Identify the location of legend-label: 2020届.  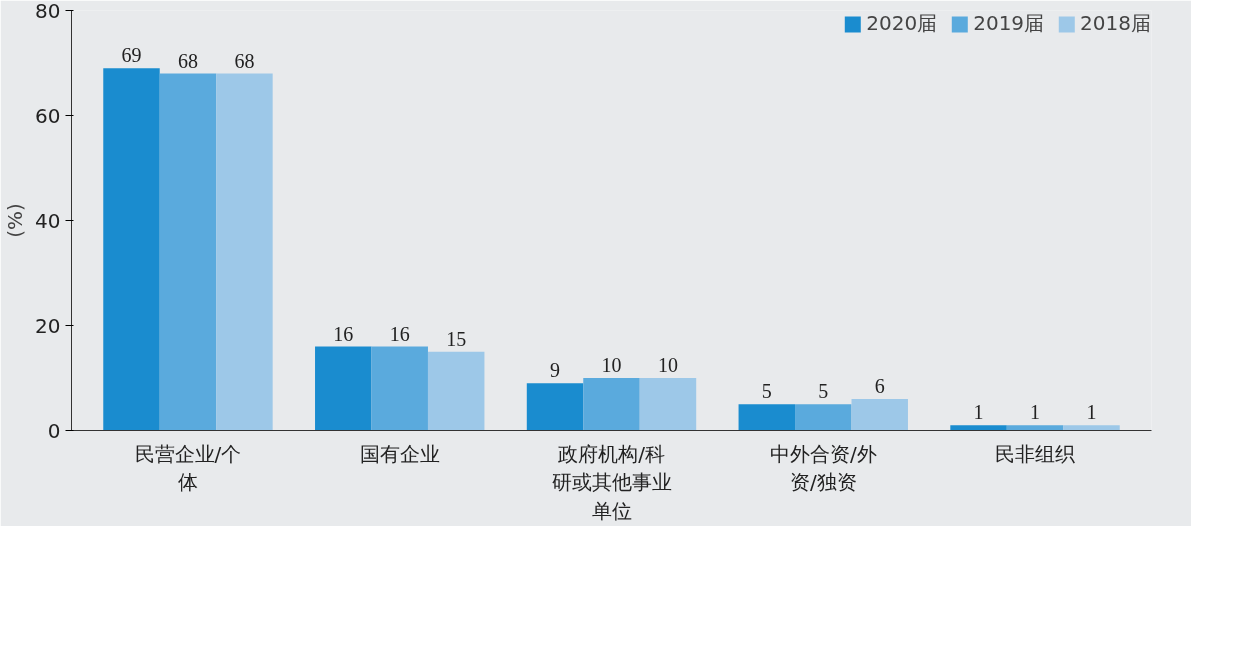
(902, 23).